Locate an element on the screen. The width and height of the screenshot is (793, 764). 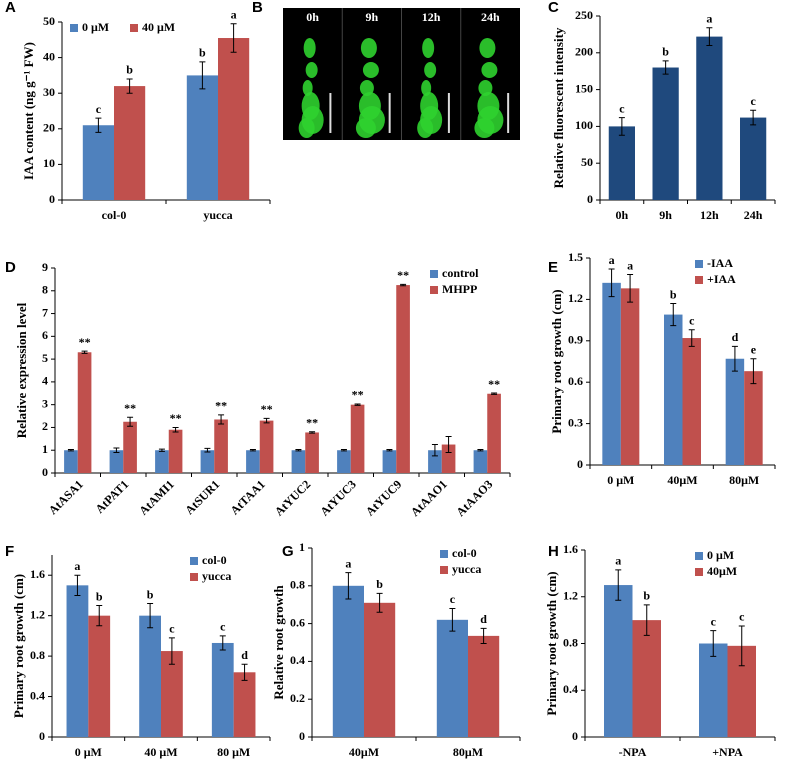
legend-label: 40μM is located at coordinates (722, 571).